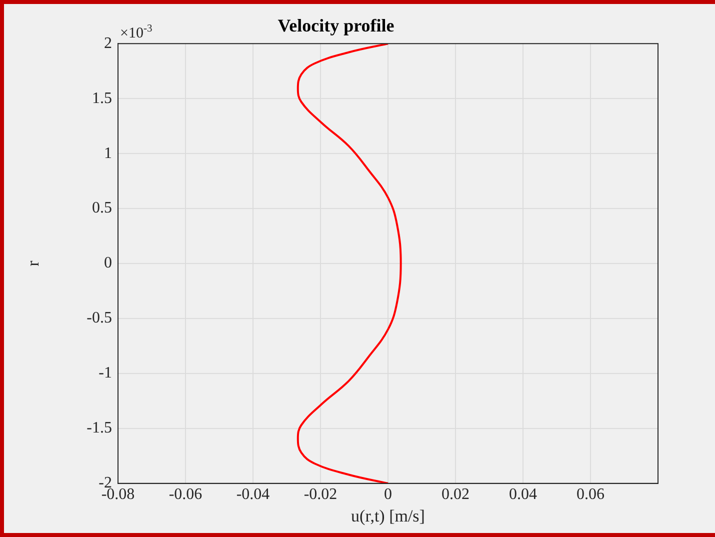 The width and height of the screenshot is (715, 537). I want to click on y-tick-label: 1.5, so click(102, 98).